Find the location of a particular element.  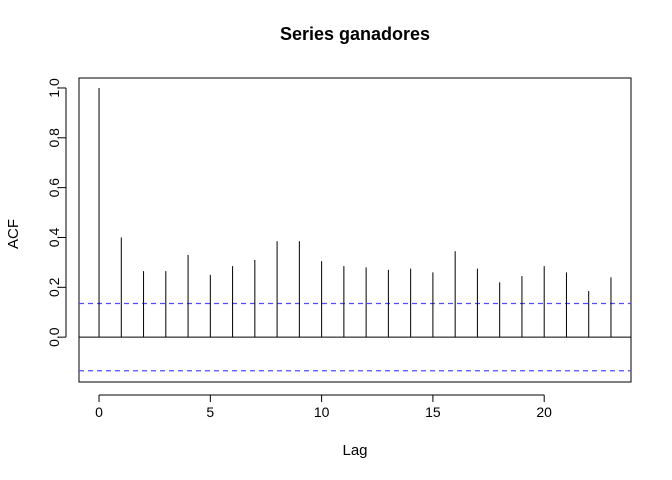

x-tick-label: 5 is located at coordinates (210, 412).